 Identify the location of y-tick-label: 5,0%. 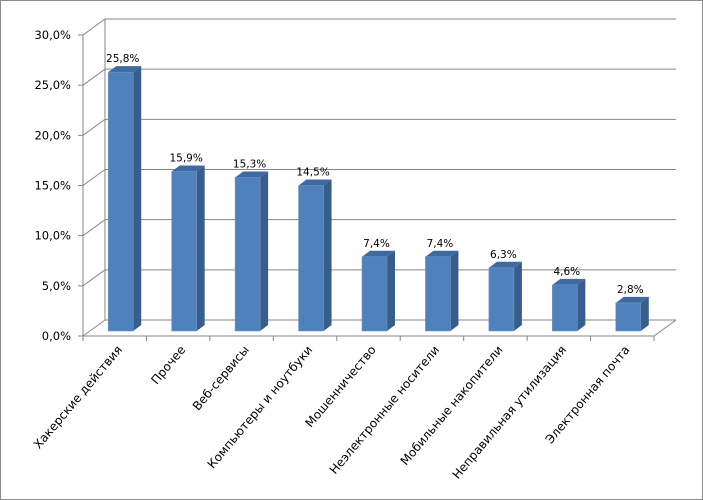
(56, 286).